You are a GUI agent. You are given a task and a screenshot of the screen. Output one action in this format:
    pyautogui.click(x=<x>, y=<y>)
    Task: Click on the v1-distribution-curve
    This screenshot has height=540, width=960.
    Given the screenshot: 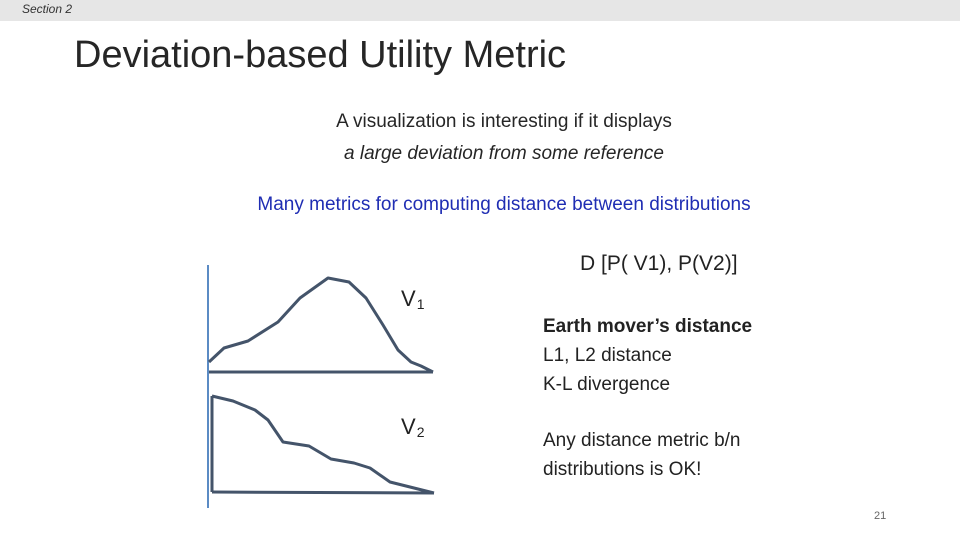 What is the action you would take?
    pyautogui.click(x=320, y=325)
    